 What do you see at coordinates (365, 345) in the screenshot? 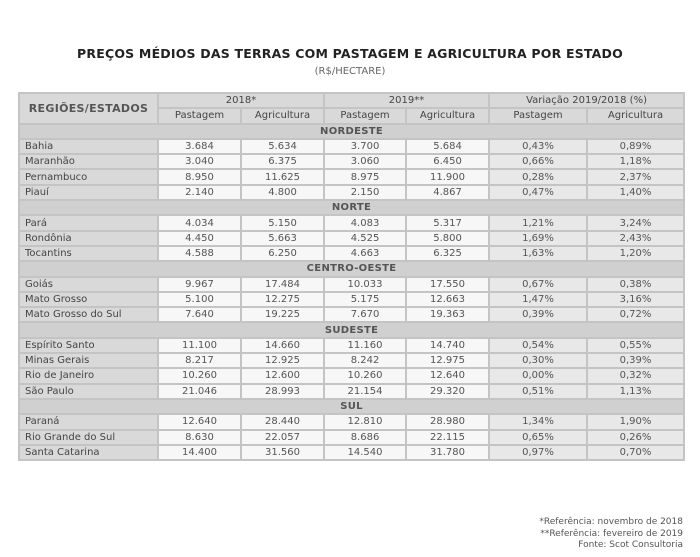
I see `price-cell: 11.160` at bounding box center [365, 345].